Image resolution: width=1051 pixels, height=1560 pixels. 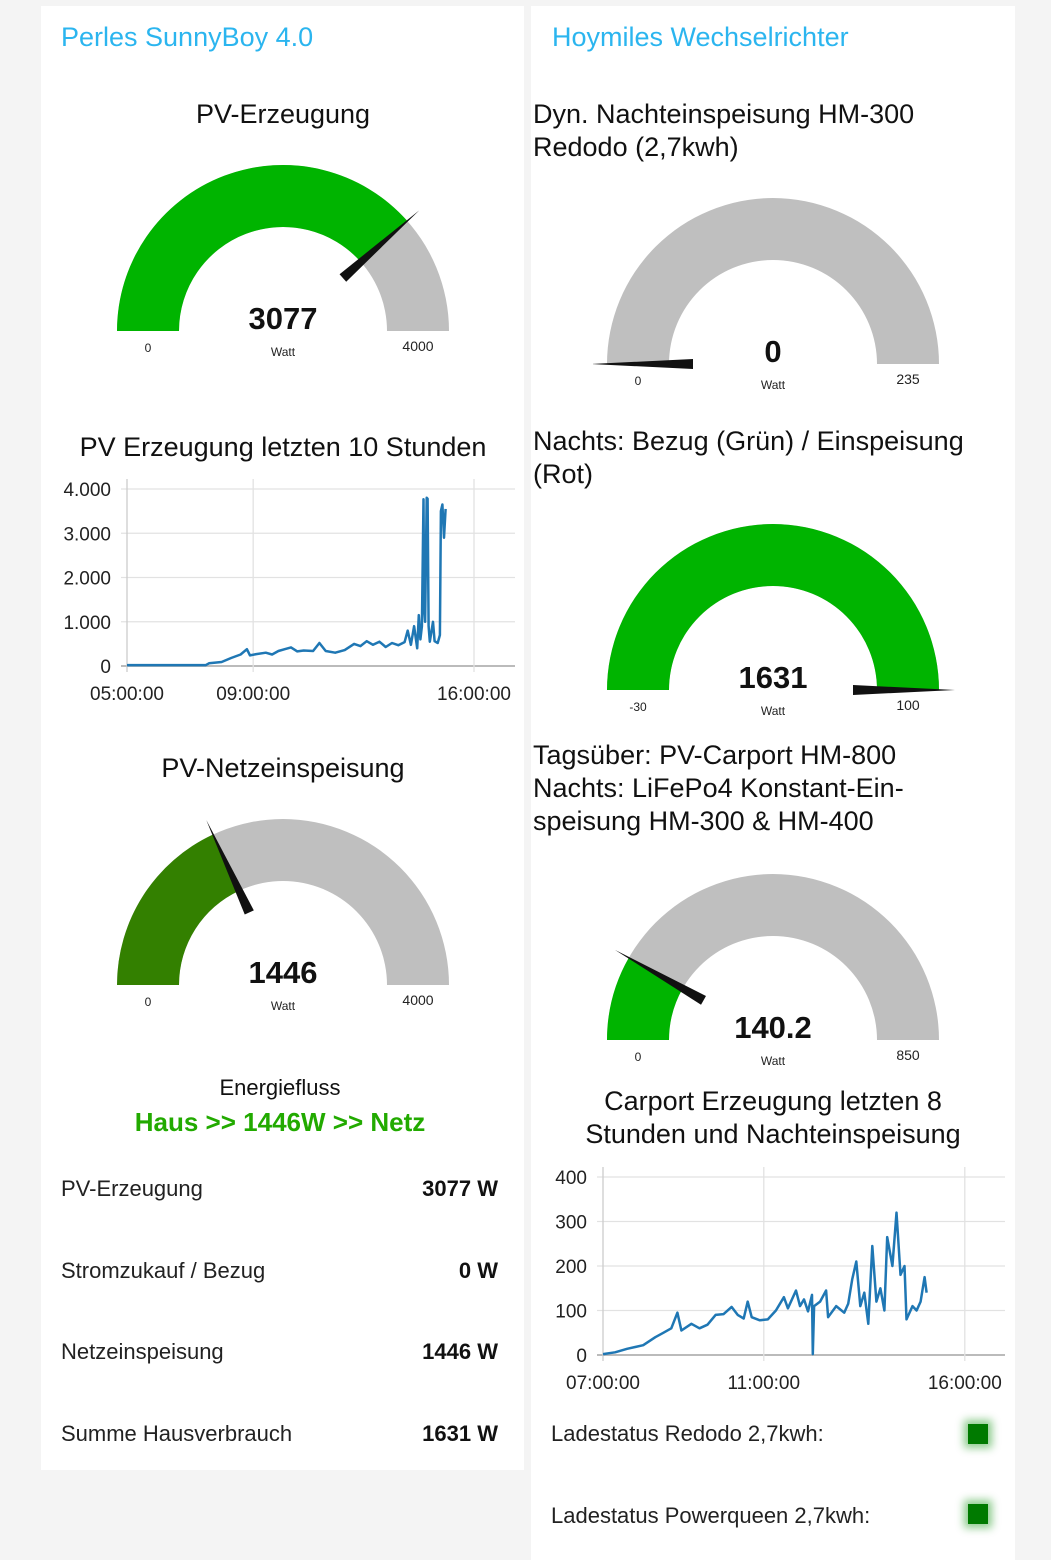 What do you see at coordinates (283, 318) in the screenshot?
I see `gauge-value: 3077` at bounding box center [283, 318].